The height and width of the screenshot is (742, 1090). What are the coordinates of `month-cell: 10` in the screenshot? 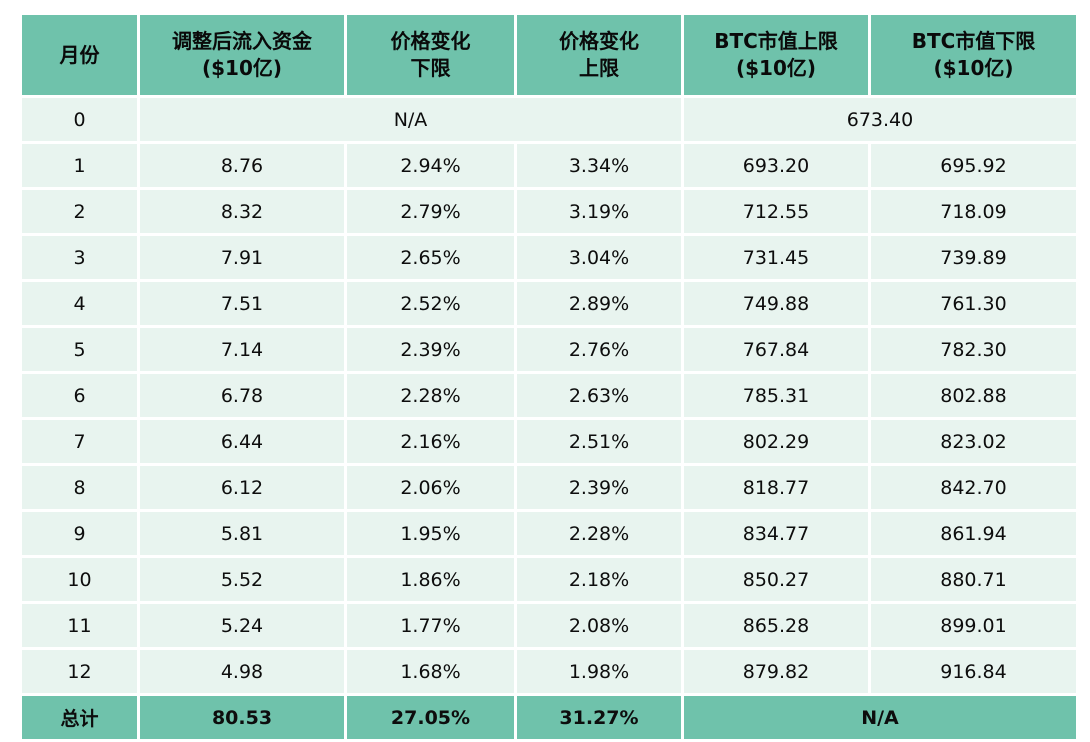 It's located at (79, 579).